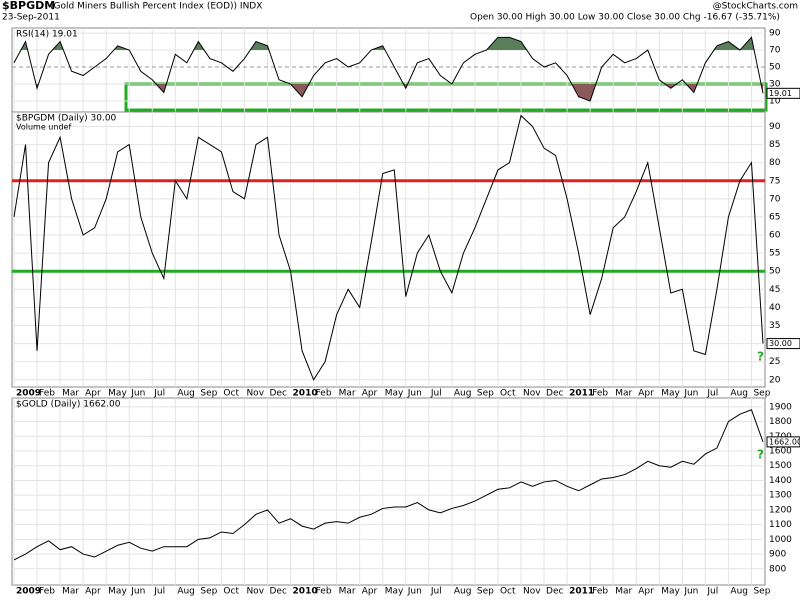 This screenshot has height=600, width=800. I want to click on x-tick-label: 2011, so click(581, 592).